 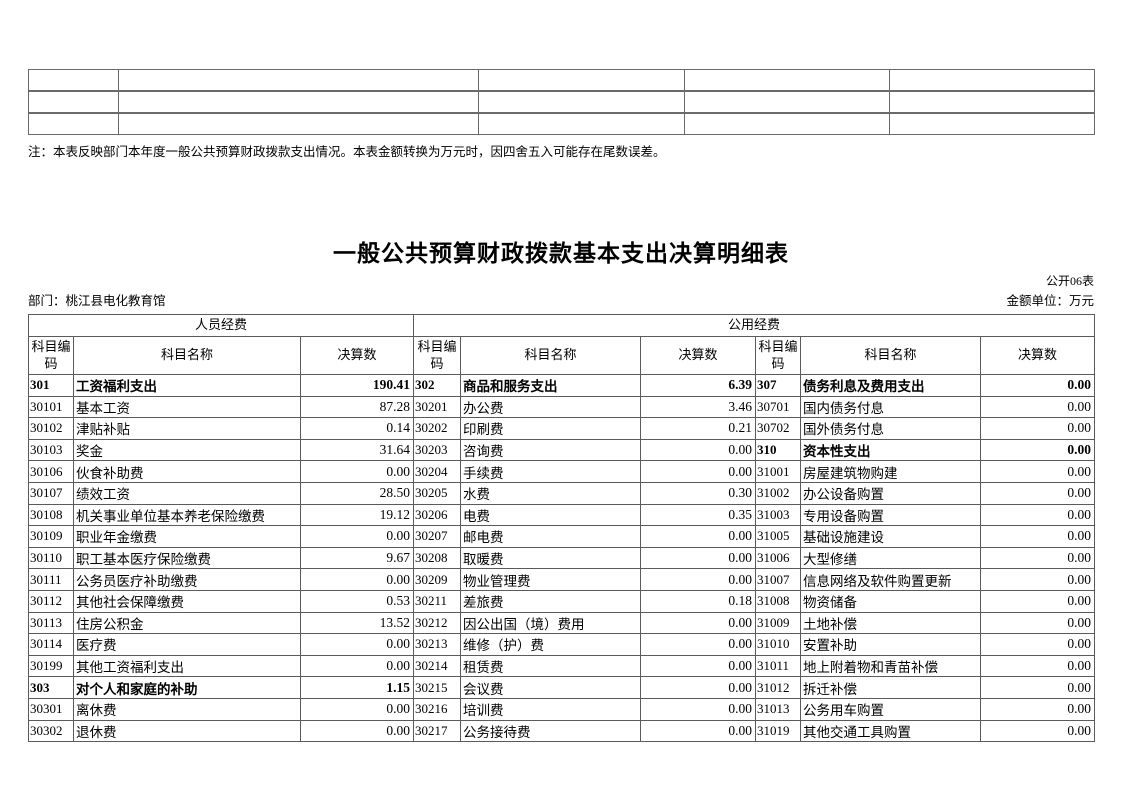 I want to click on subject-code-cell: 31013, so click(x=778, y=709).